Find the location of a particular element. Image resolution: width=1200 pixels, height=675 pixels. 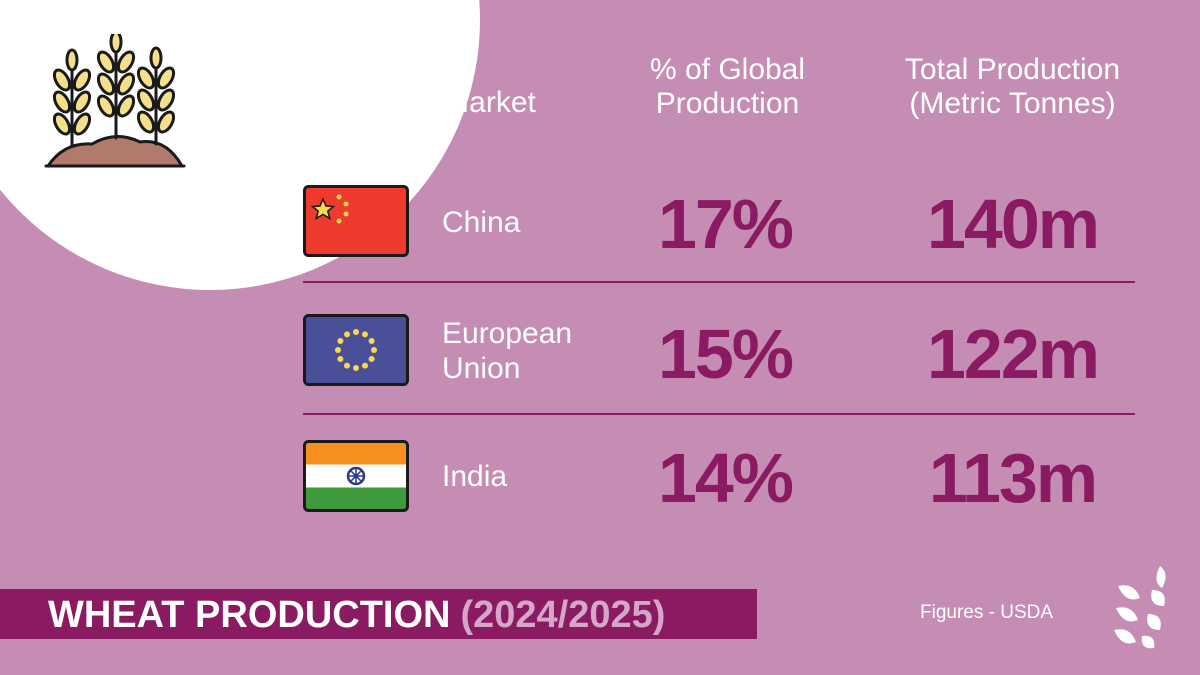

page-title: WHEAT PRODUCTION (2024/2025) is located at coordinates (356, 615).